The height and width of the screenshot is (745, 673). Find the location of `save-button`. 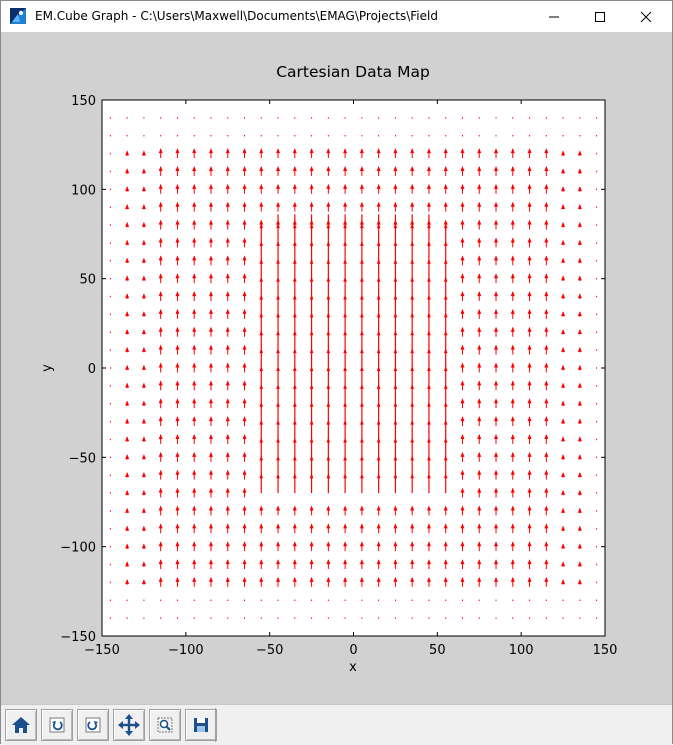

save-button is located at coordinates (201, 725).